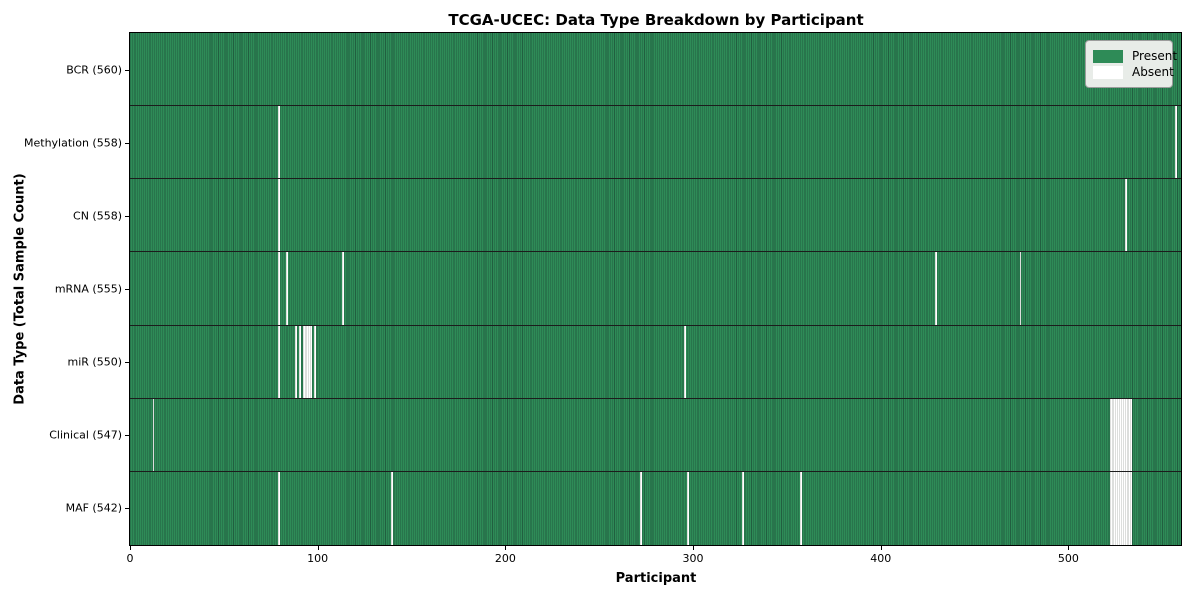 The image size is (1200, 600). I want to click on x-tick-label: 0, so click(130, 558).